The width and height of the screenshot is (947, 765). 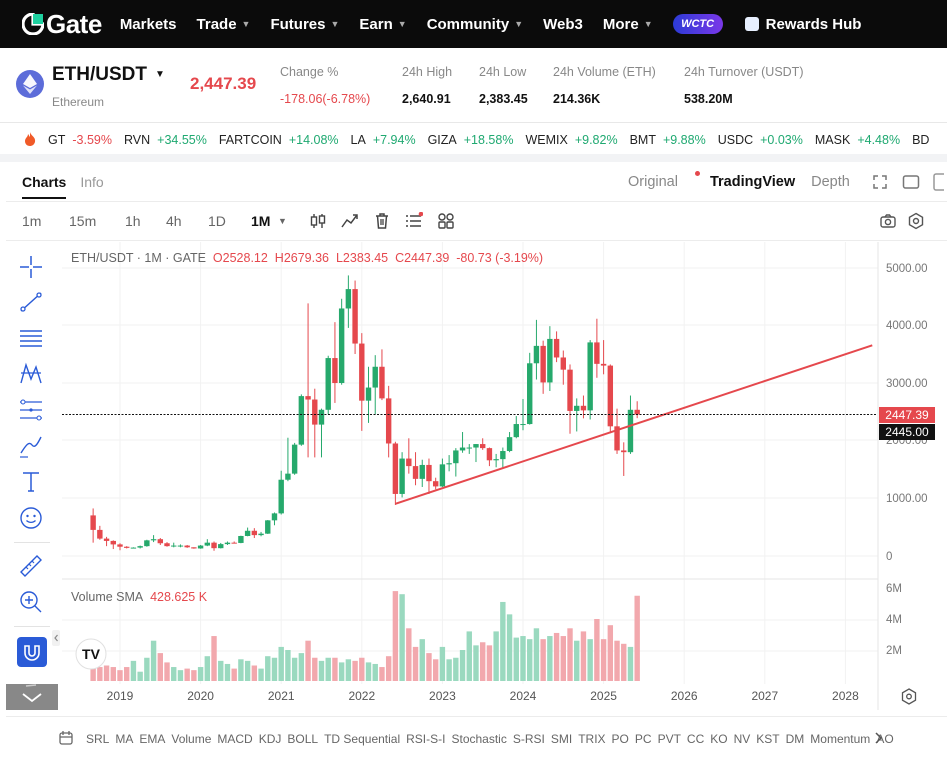 What do you see at coordinates (165, 140) in the screenshot?
I see `ticker-item: RVN +34.55%` at bounding box center [165, 140].